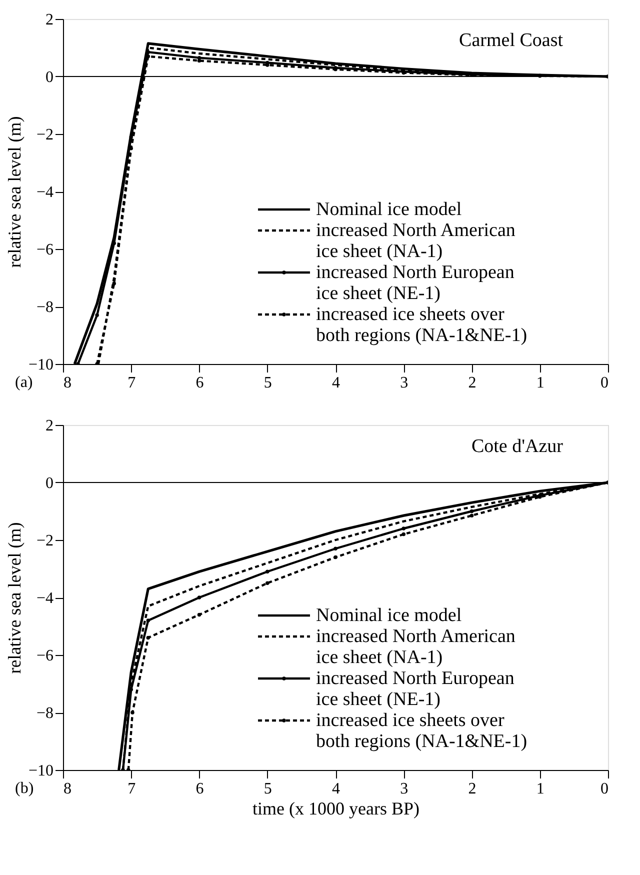 This screenshot has height=875, width=640. What do you see at coordinates (511, 40) in the screenshot?
I see `text: Carmel Coast` at bounding box center [511, 40].